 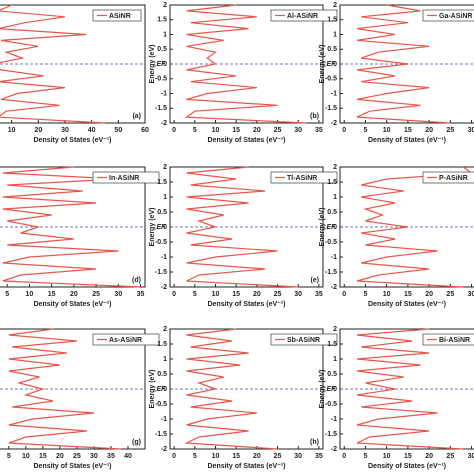 What do you see at coordinates (335, 167) in the screenshot?
I see `y-tick-label: 2` at bounding box center [335, 167].